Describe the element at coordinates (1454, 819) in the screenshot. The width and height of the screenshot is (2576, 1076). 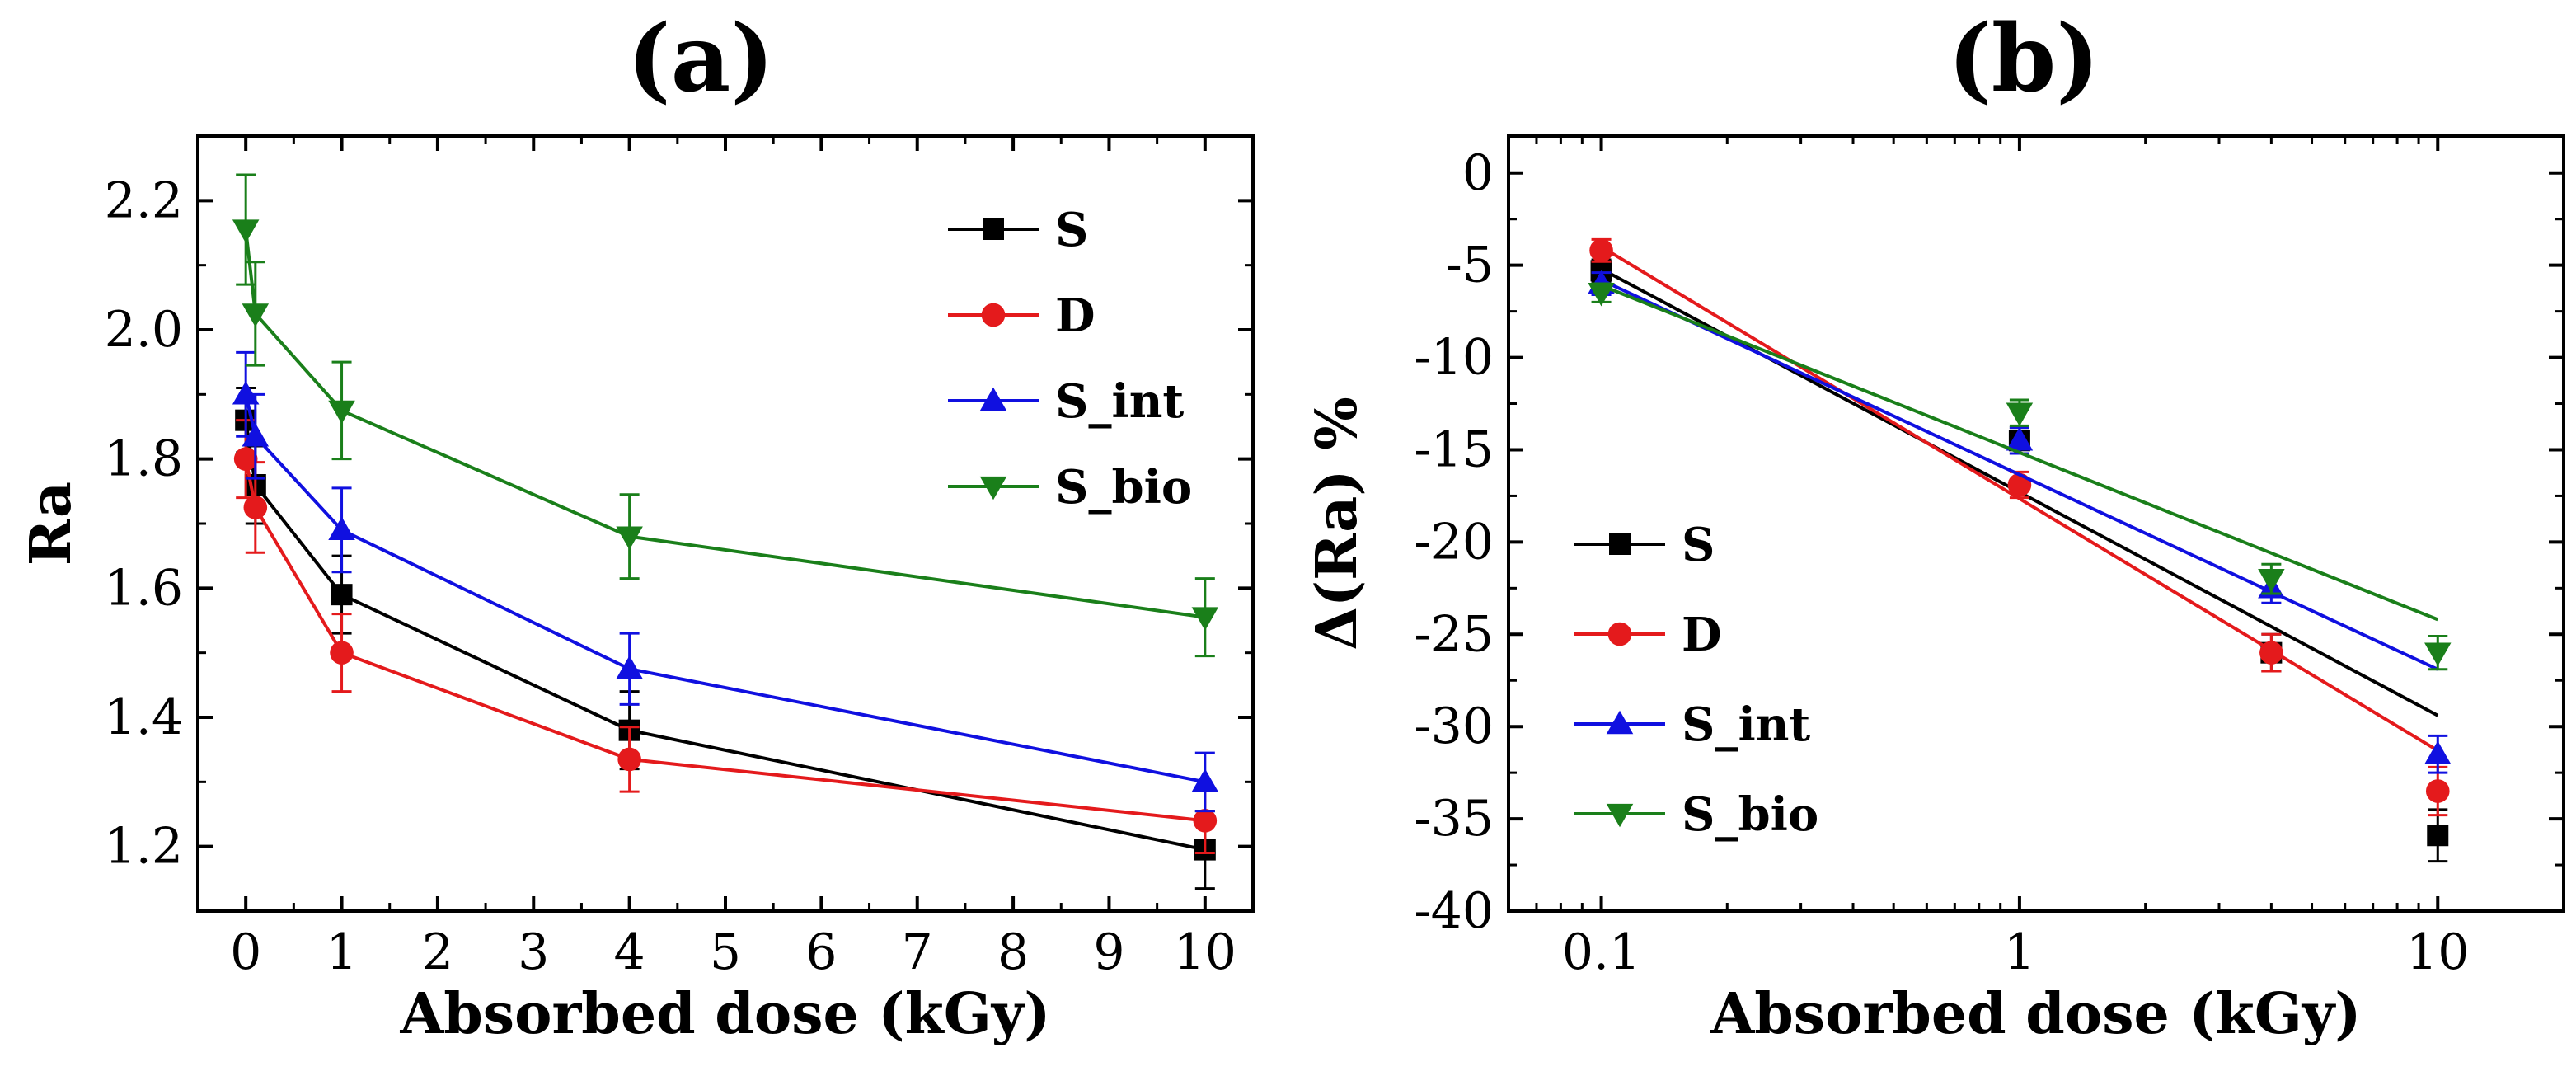
I see `panel-1-ytick-label: -35` at that location.